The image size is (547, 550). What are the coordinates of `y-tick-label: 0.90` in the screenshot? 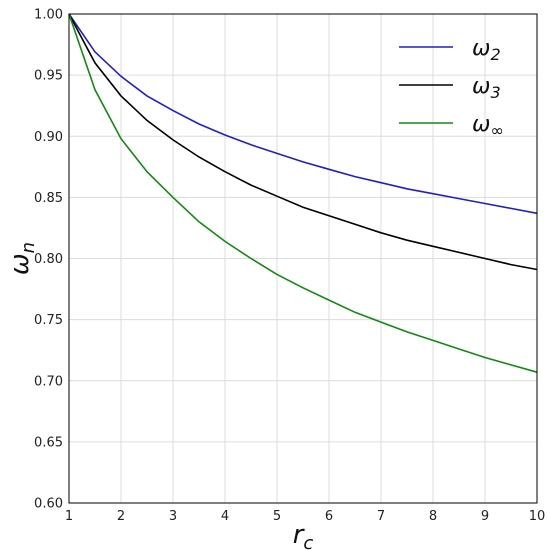 It's located at (48, 137).